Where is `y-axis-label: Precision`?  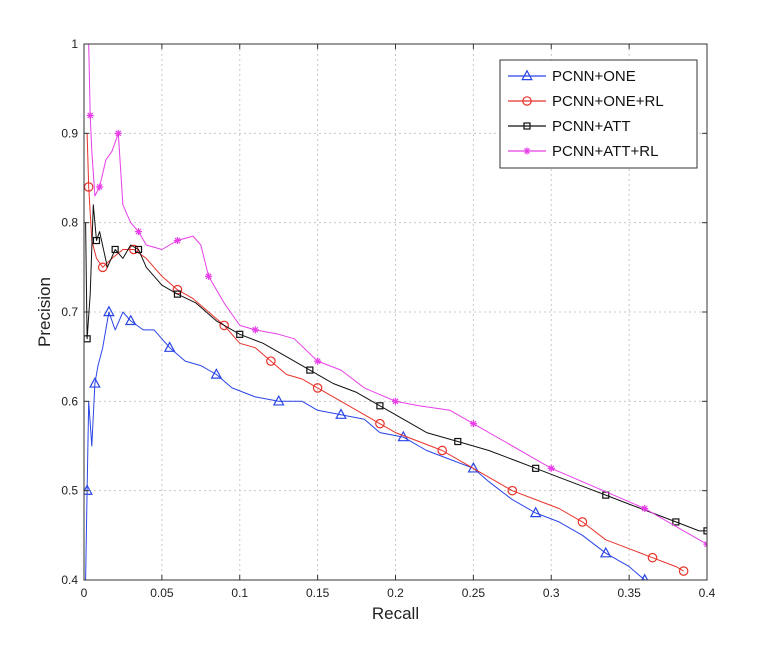 y-axis-label: Precision is located at coordinates (44, 312).